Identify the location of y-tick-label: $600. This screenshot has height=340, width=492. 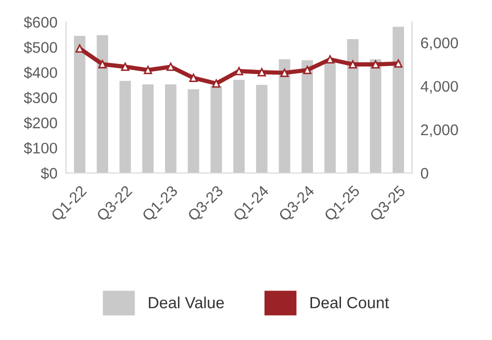
(41, 22).